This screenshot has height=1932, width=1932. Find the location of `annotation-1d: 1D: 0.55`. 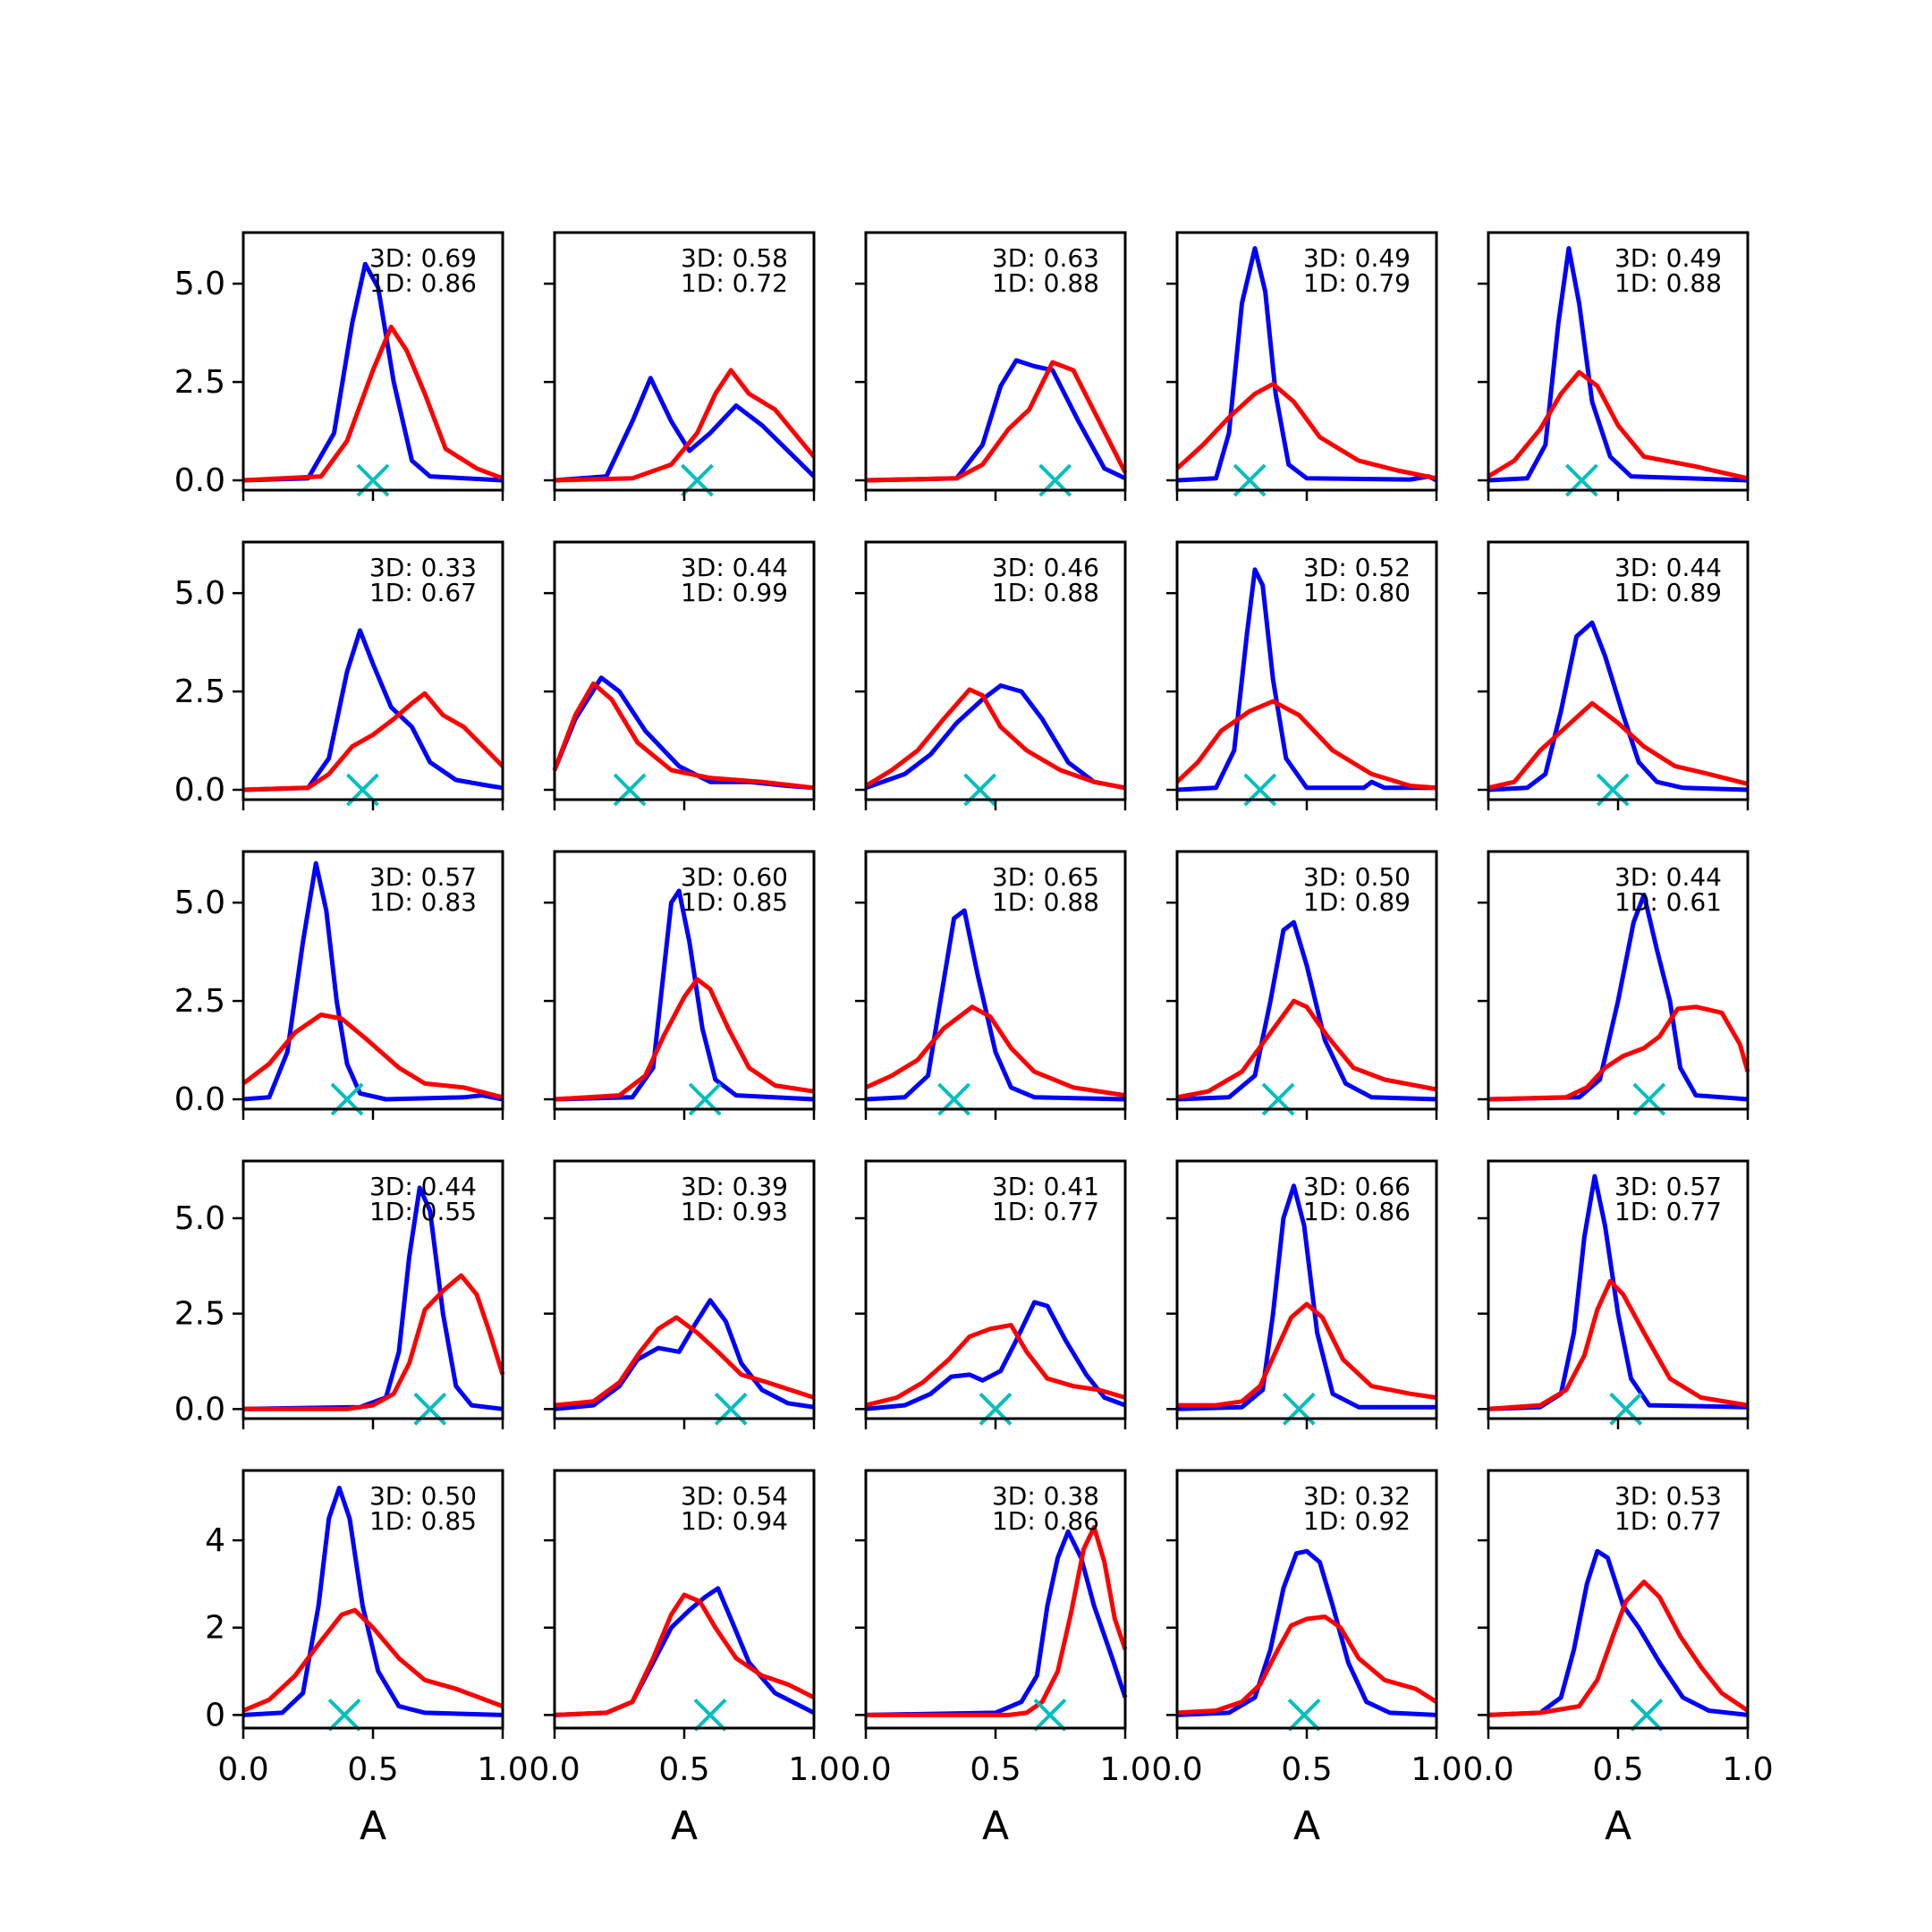

annotation-1d: 1D: 0.55 is located at coordinates (423, 1211).